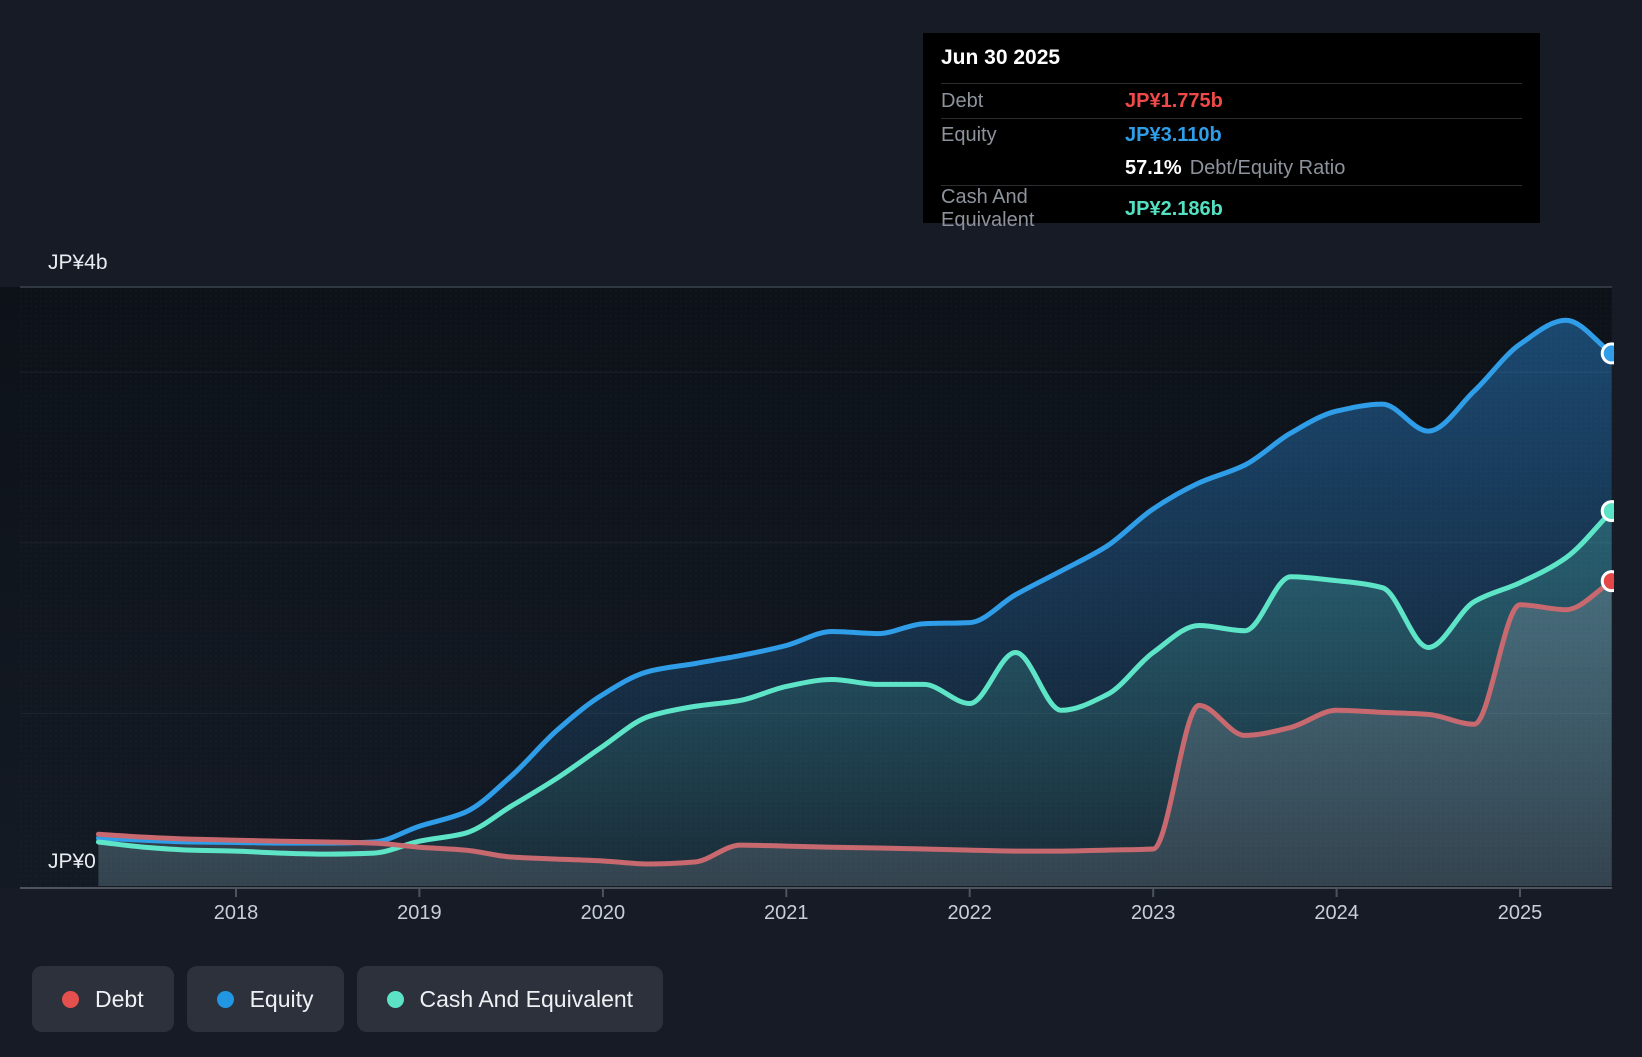 This screenshot has height=1057, width=1642. I want to click on tooltip-cash-value: JP¥2.186b, so click(1174, 208).